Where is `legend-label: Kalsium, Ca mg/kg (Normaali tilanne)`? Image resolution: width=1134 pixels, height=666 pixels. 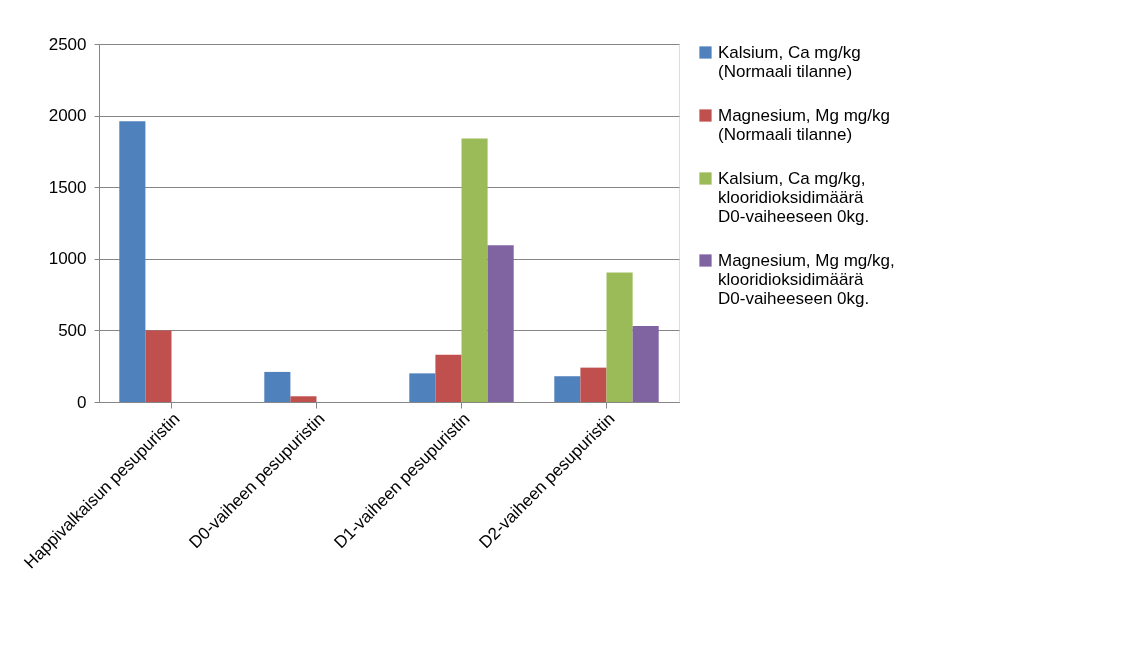
legend-label: Kalsium, Ca mg/kg (Normaali tilanne) is located at coordinates (789, 61).